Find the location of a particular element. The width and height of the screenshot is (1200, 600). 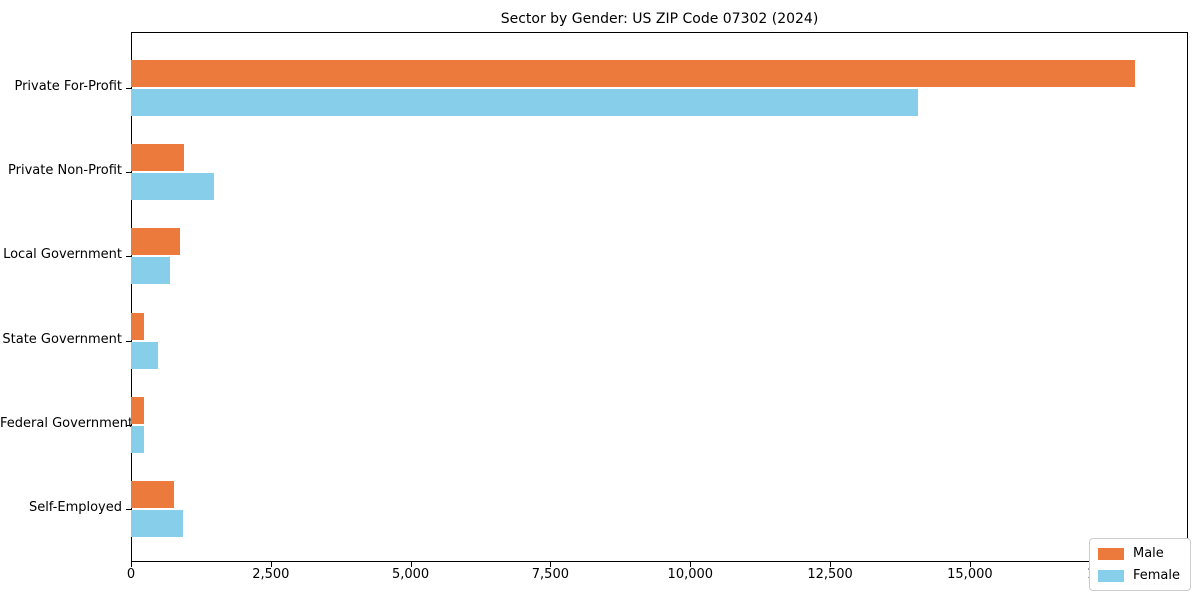

bar-male-private-non-profit is located at coordinates (158, 158).